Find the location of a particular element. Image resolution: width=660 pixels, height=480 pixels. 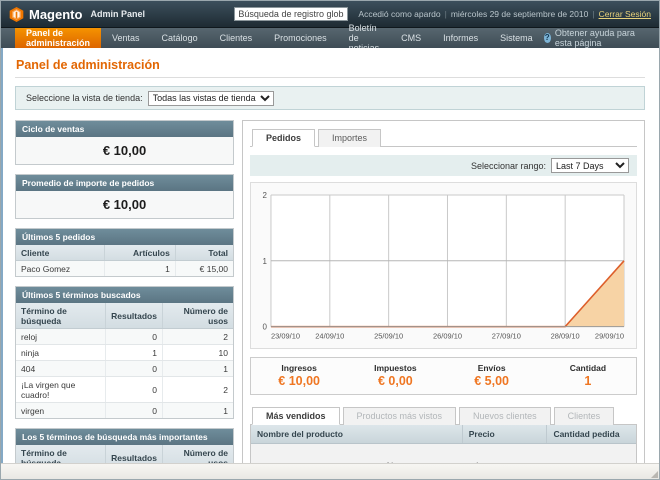

card-title: Últimos 5 pedidos is located at coordinates (124, 237).